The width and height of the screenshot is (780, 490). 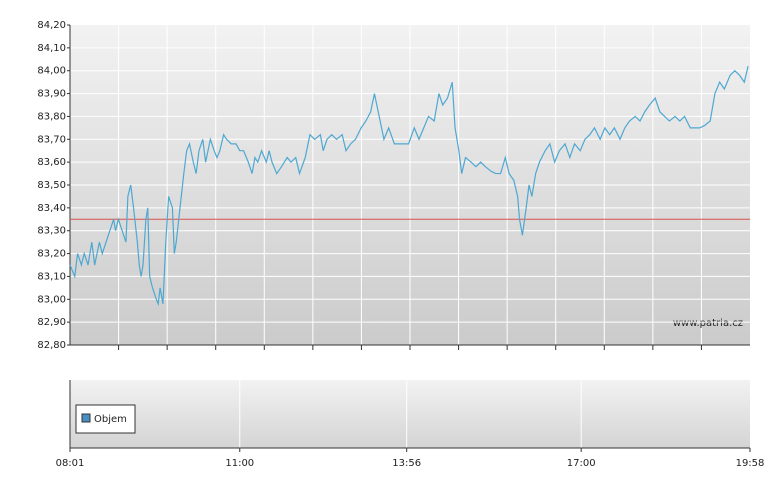 What do you see at coordinates (51, 185) in the screenshot?
I see `y-tick-label: 83,50` at bounding box center [51, 185].